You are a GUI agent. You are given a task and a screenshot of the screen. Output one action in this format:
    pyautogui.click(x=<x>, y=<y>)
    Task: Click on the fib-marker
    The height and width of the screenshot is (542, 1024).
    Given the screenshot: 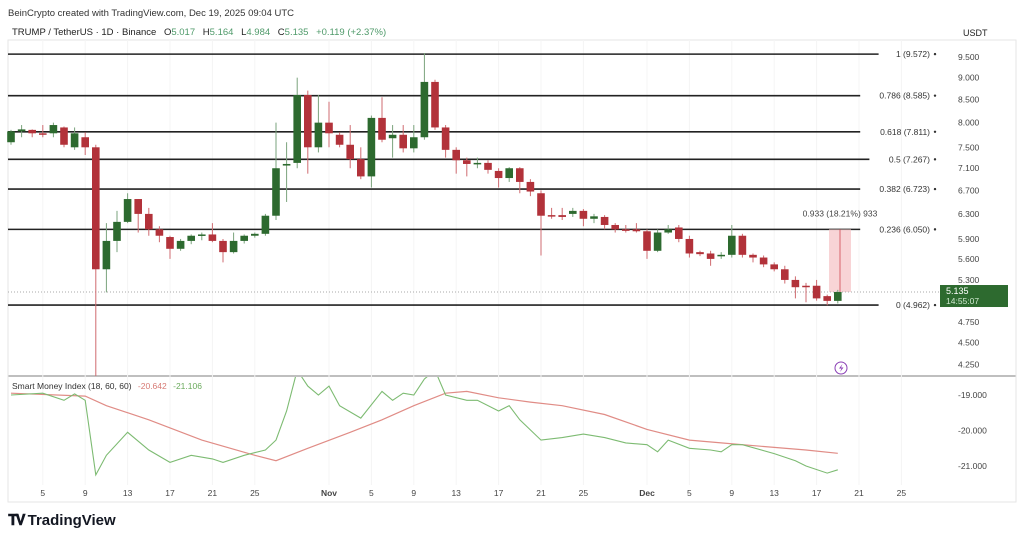 What is the action you would take?
    pyautogui.click(x=935, y=54)
    